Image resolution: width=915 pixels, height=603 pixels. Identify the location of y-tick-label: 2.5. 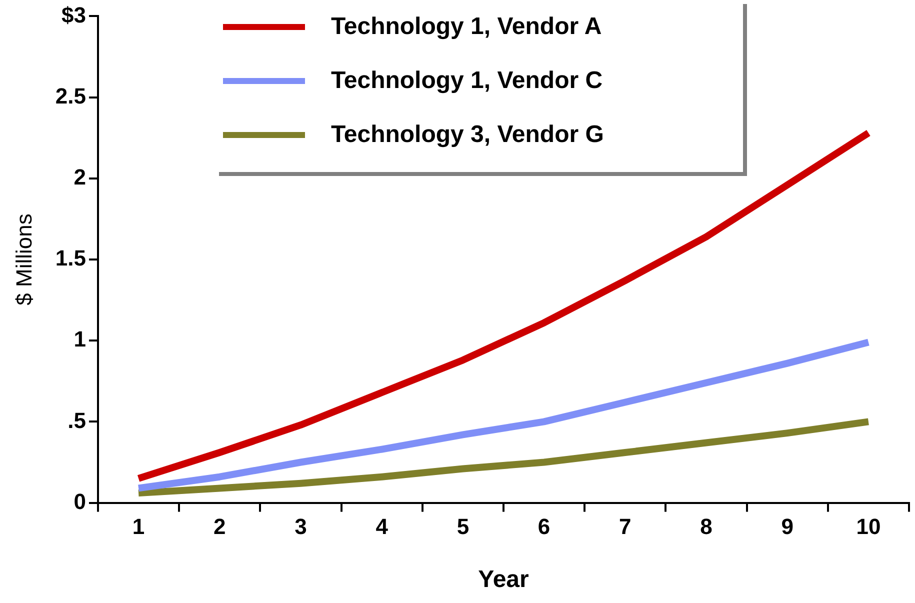
(70, 95).